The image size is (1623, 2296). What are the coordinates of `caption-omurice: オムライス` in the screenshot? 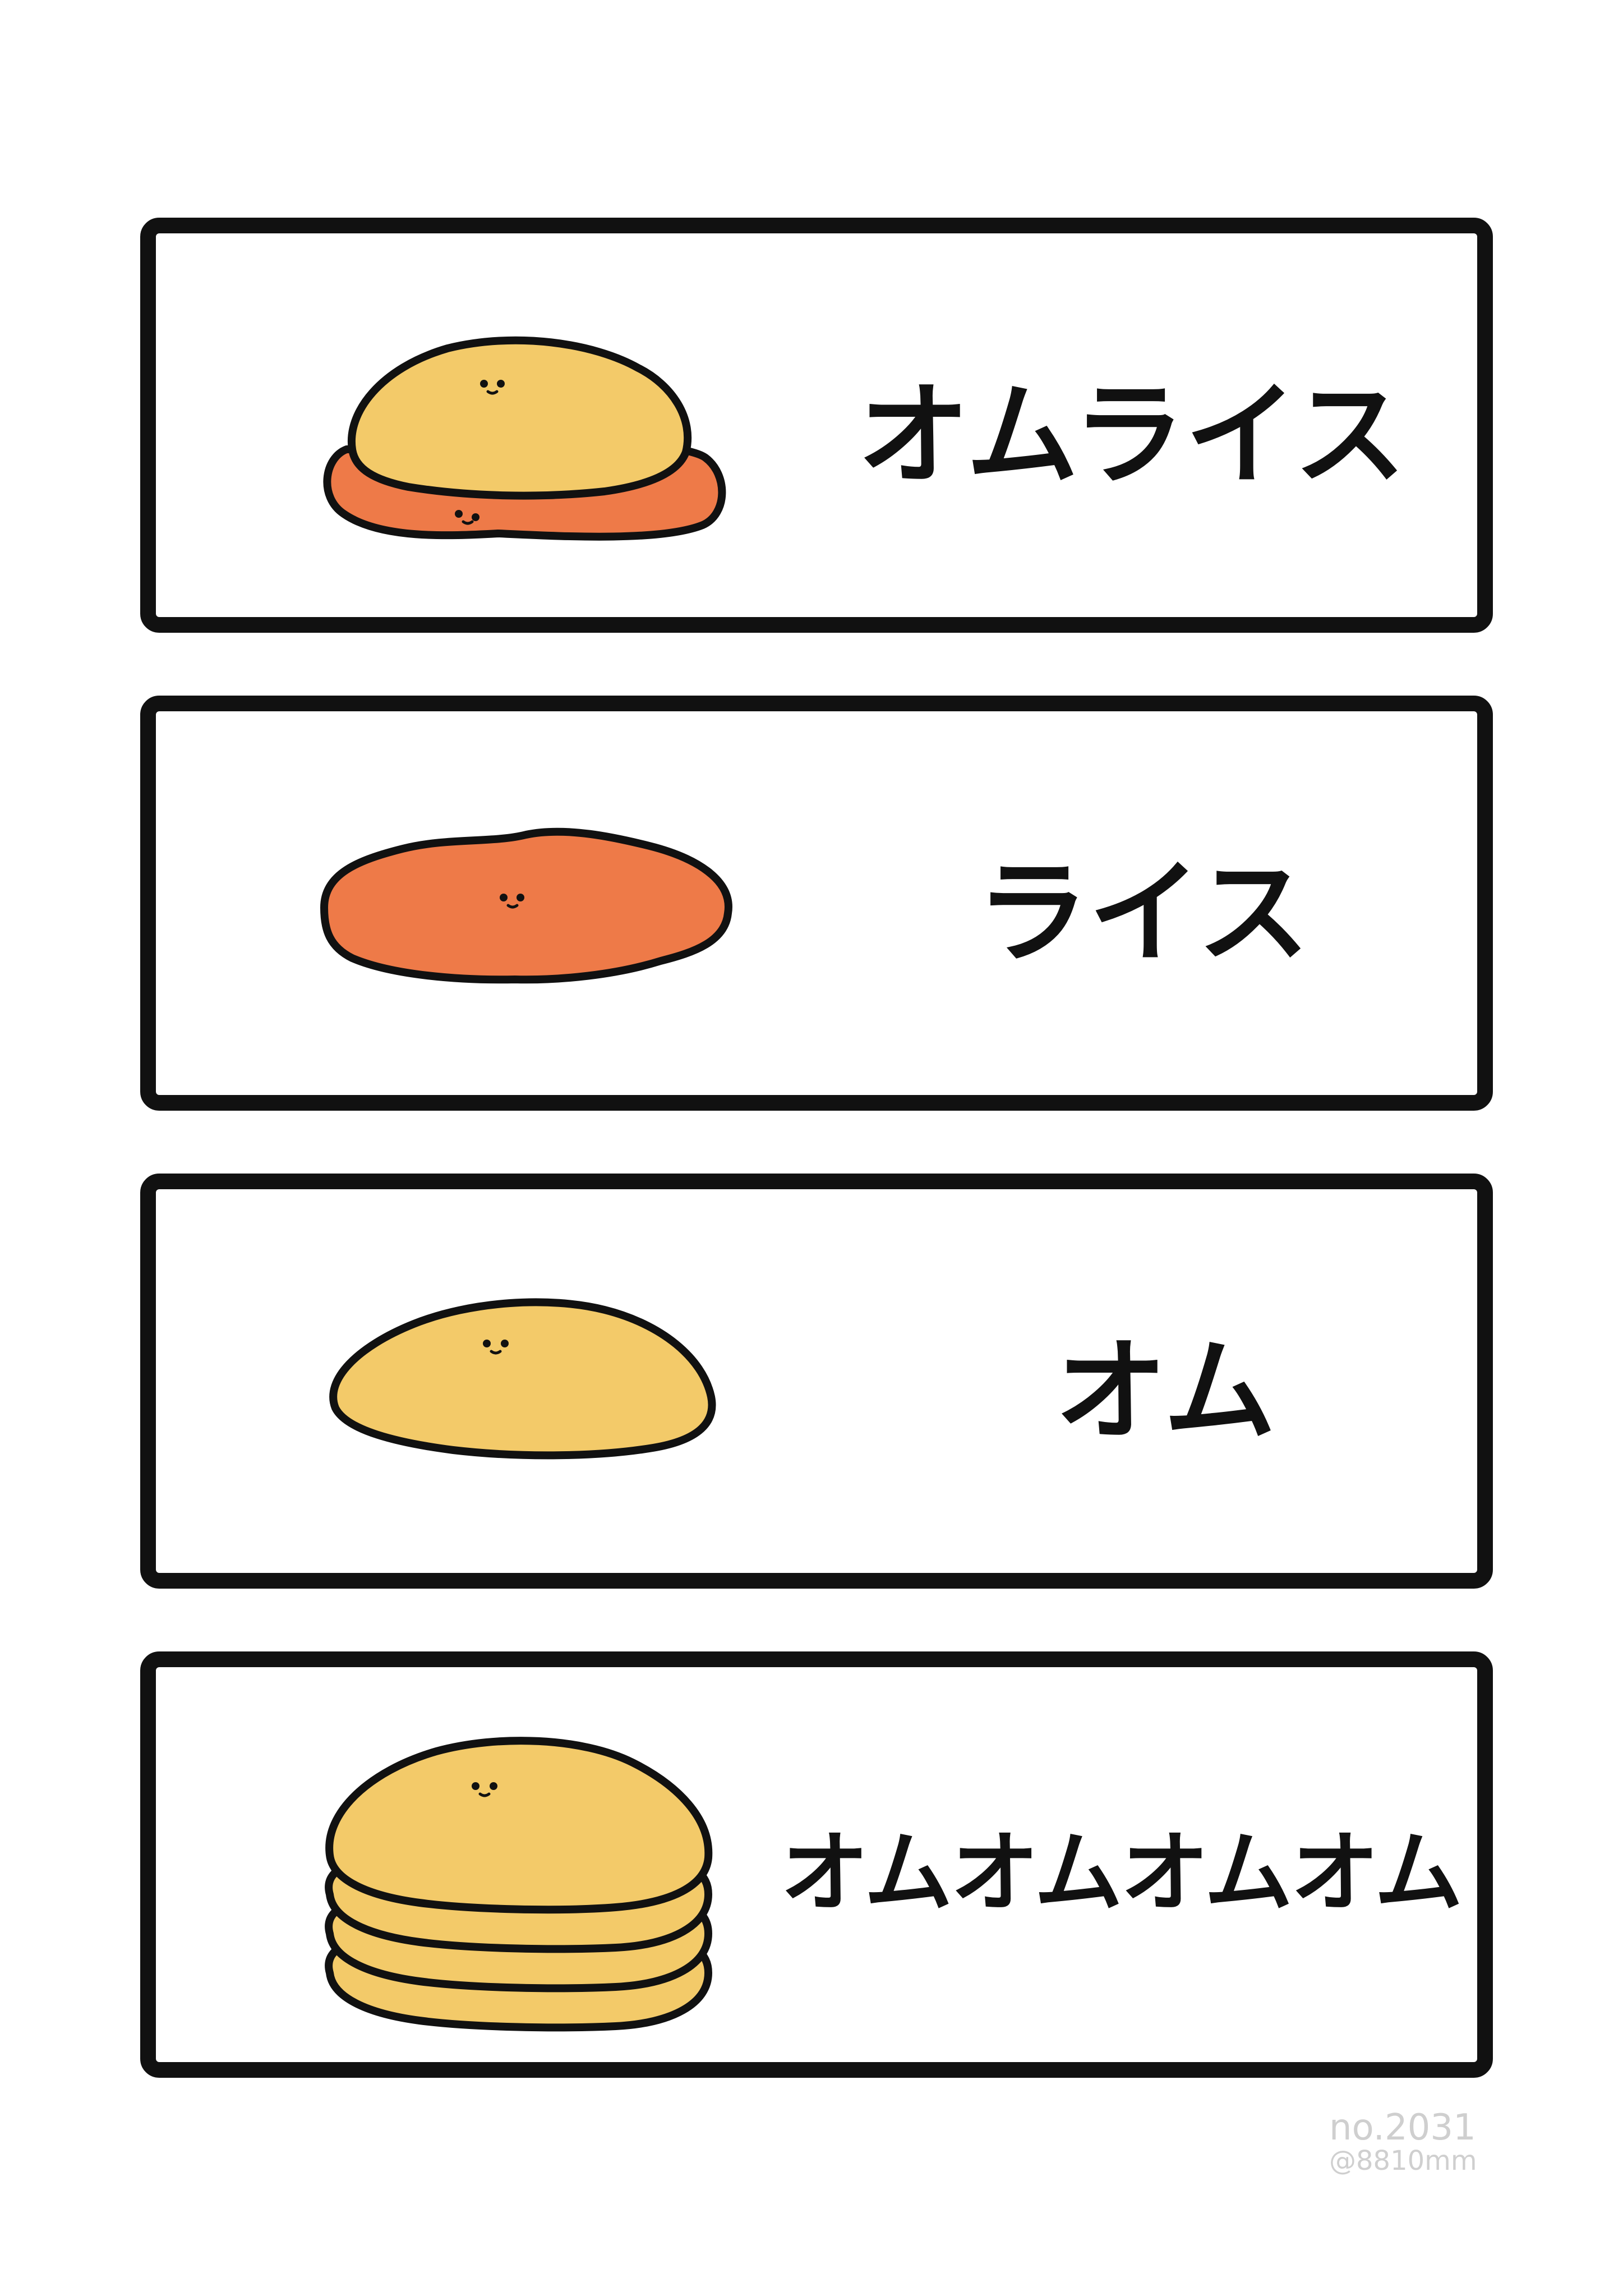 It's located at (1131, 435).